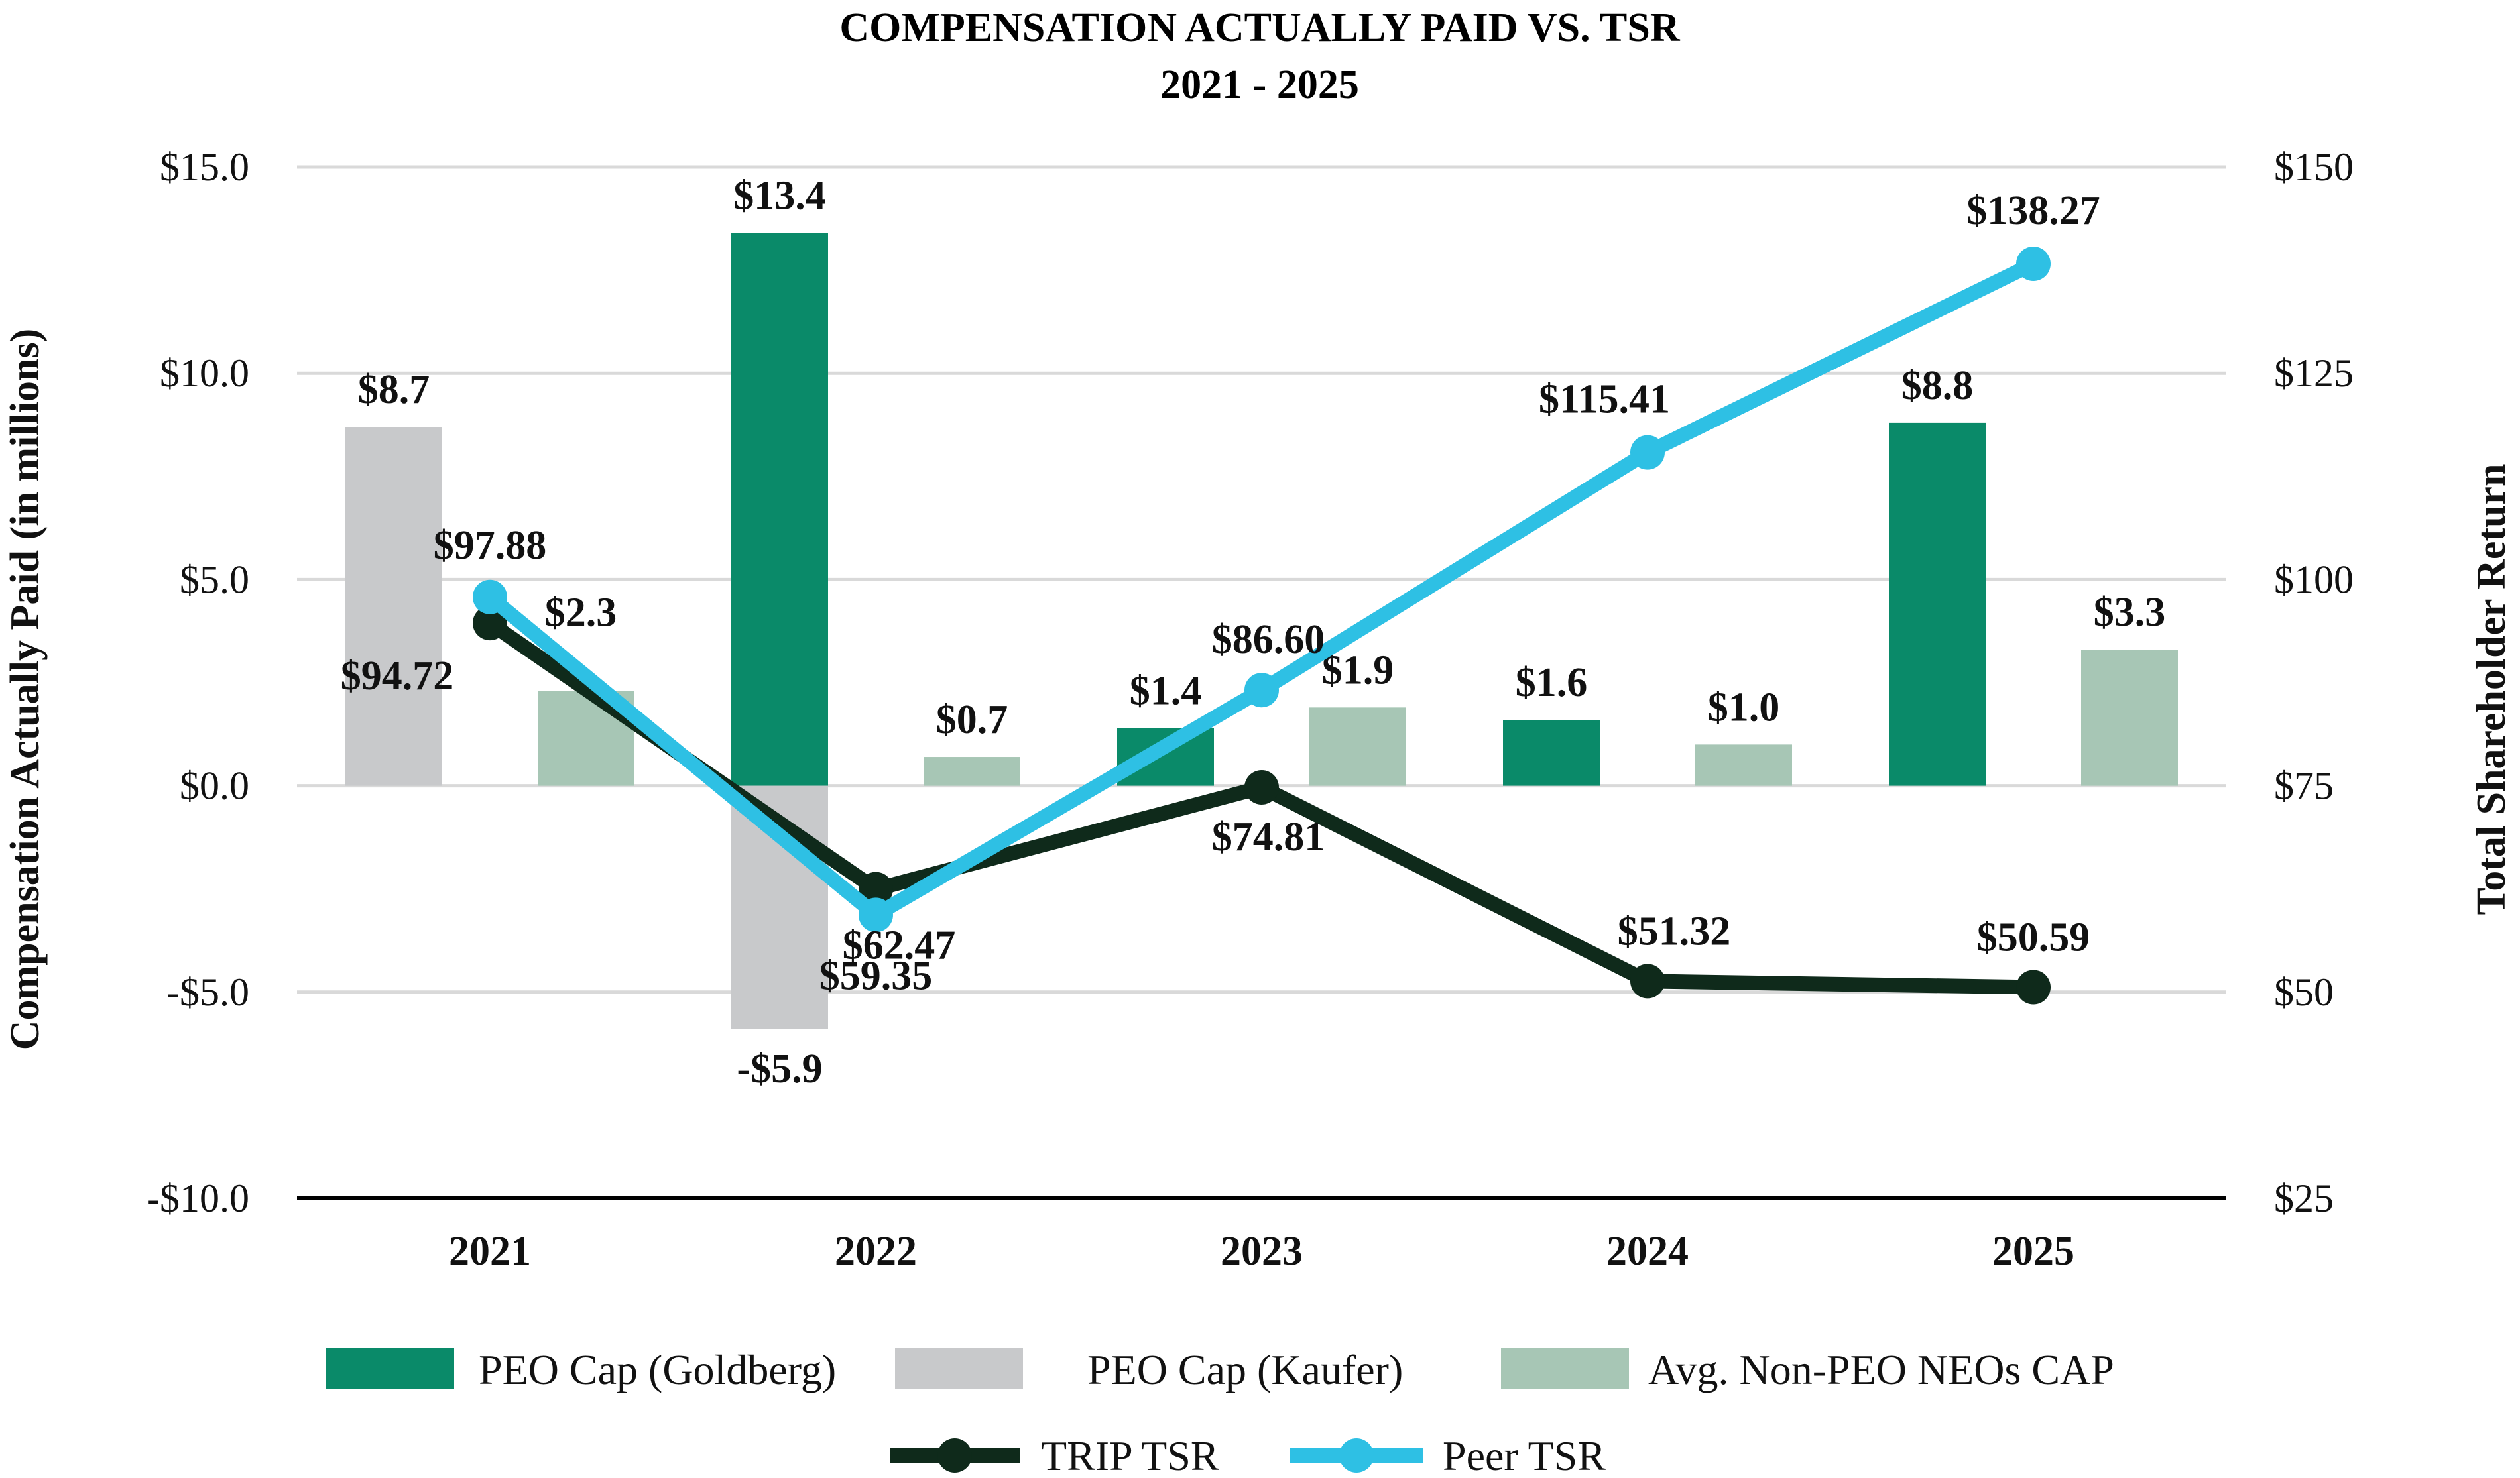  I want to click on bar-peo-cap-goldberg--2024, so click(1551, 753).